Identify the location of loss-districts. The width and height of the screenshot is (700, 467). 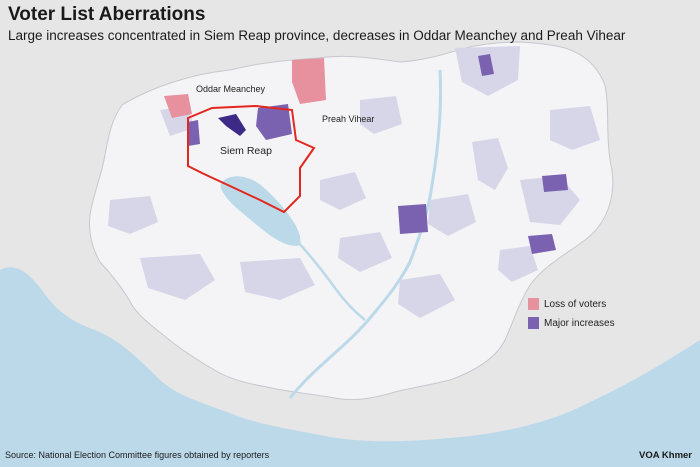
(245, 88).